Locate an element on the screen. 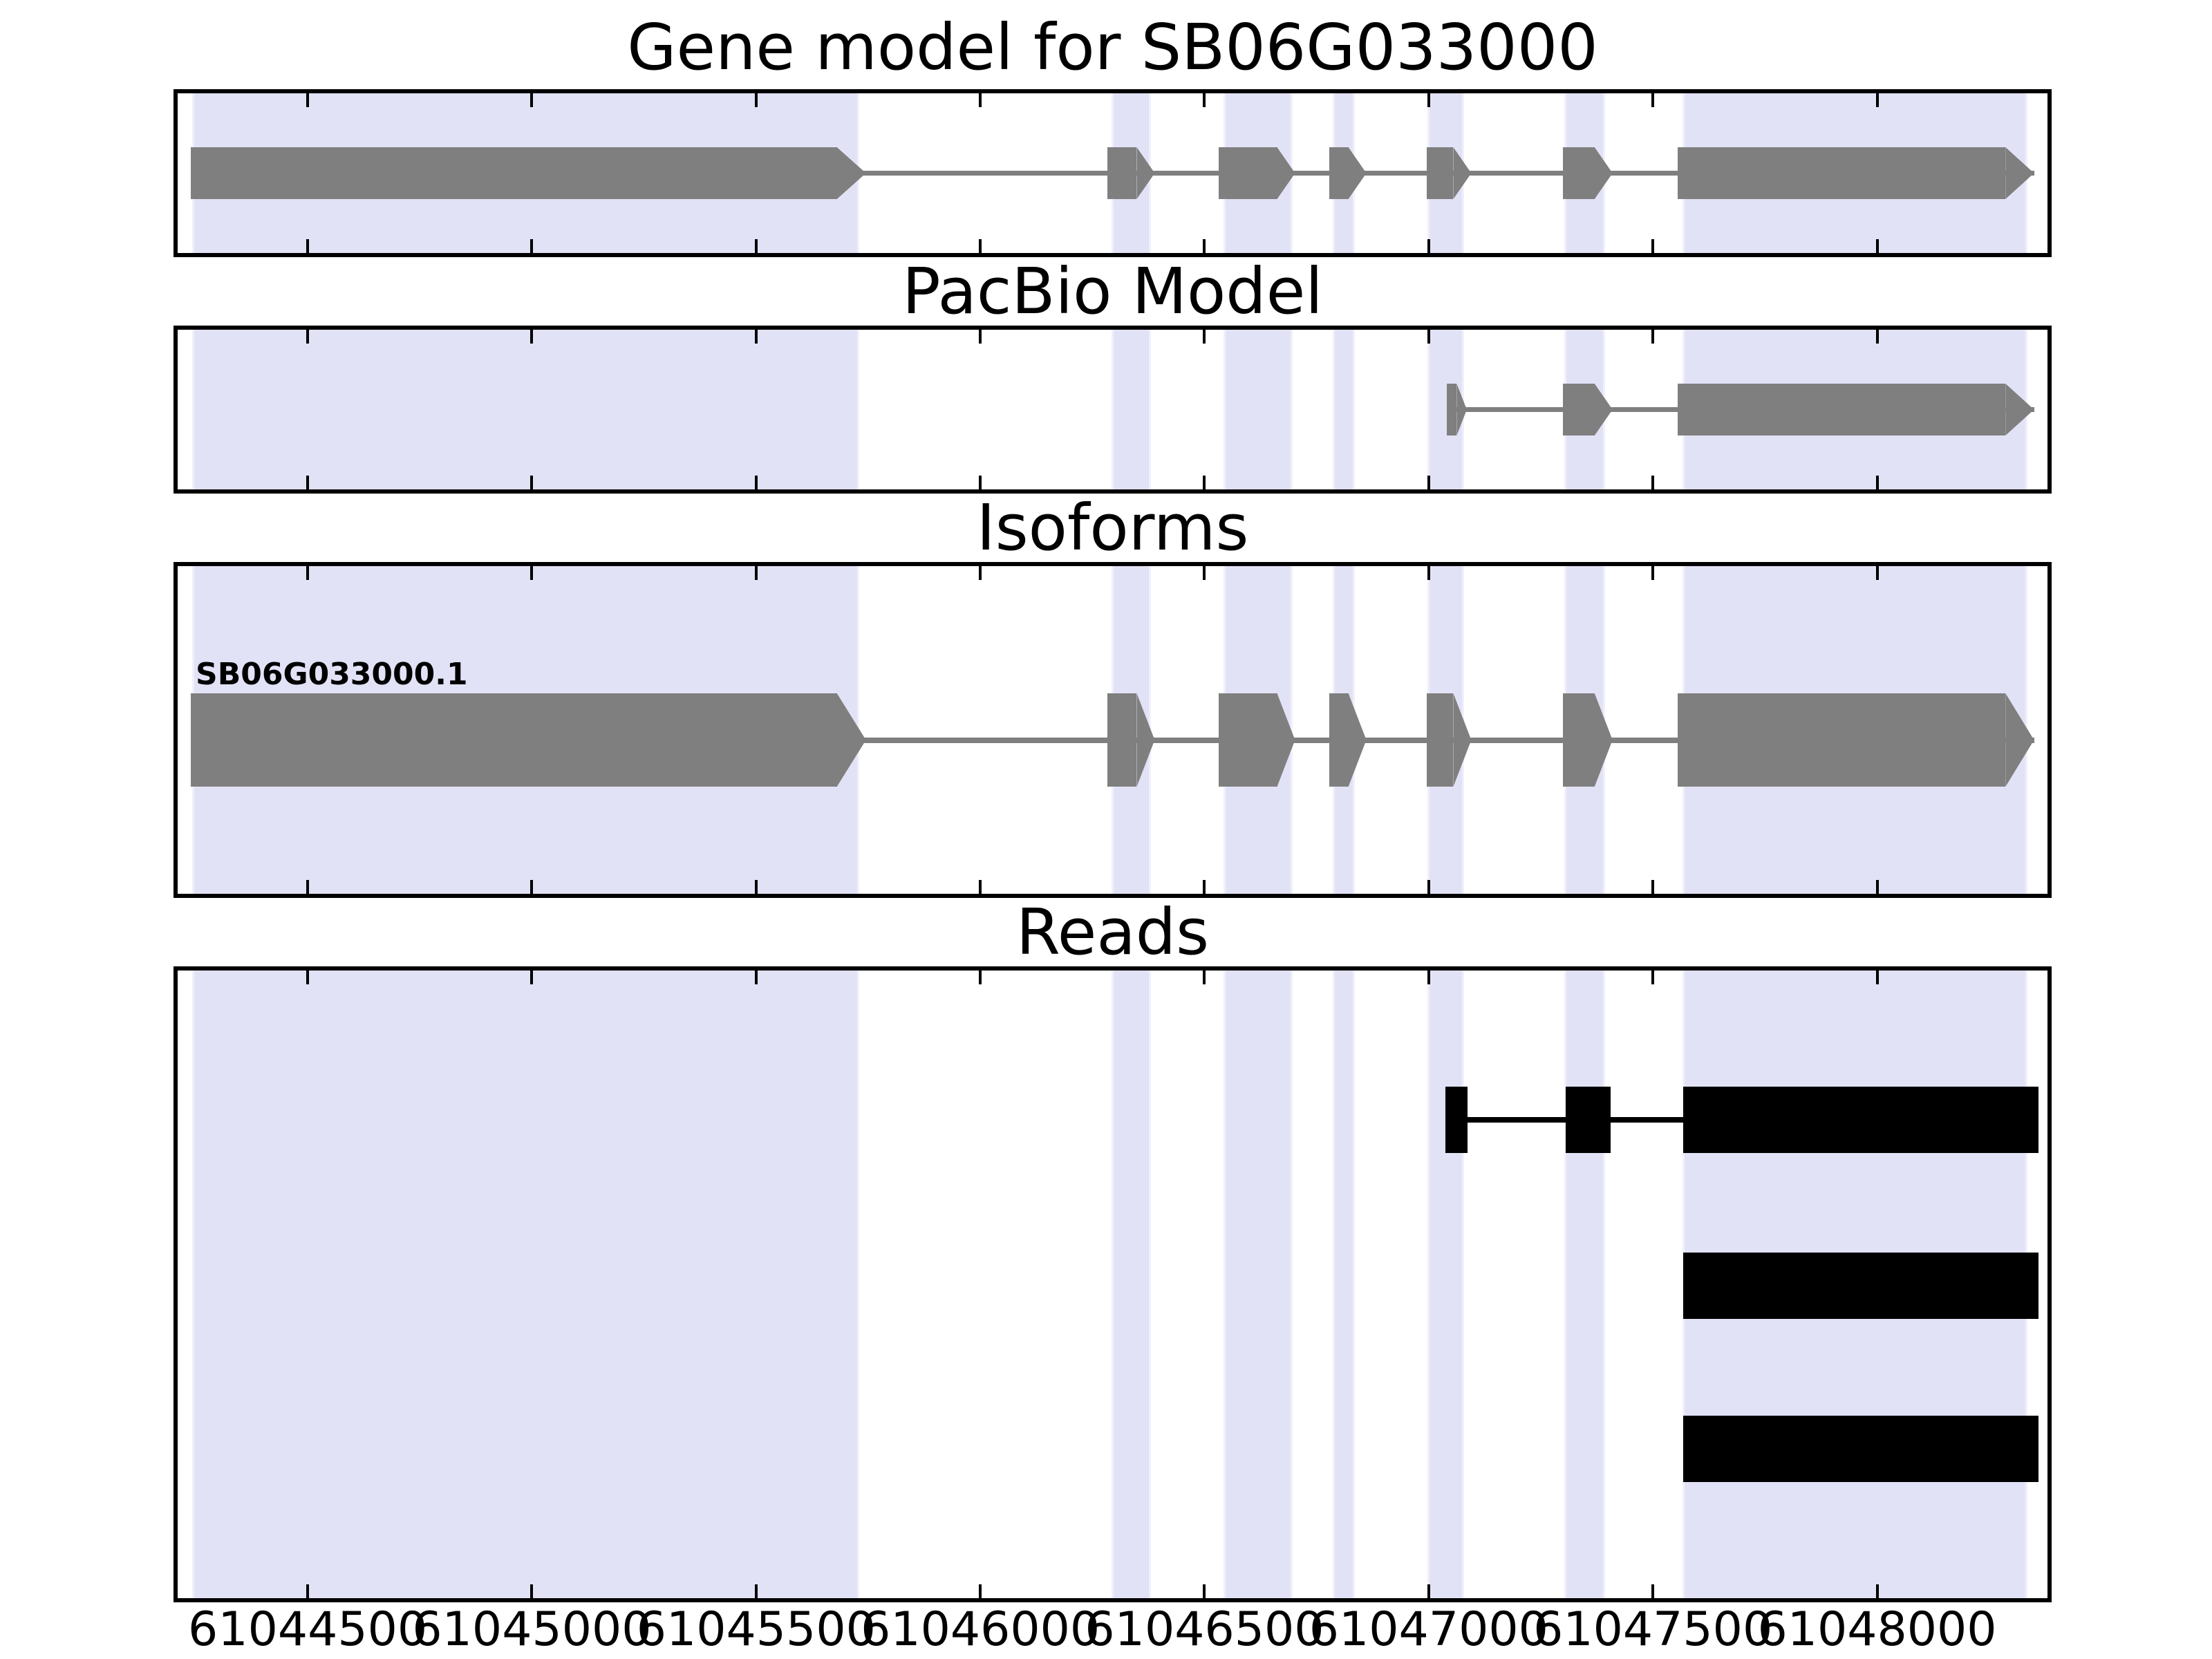 This screenshot has width=2212, height=1659. panel-title-isoforms: Isoforms is located at coordinates (1112, 528).